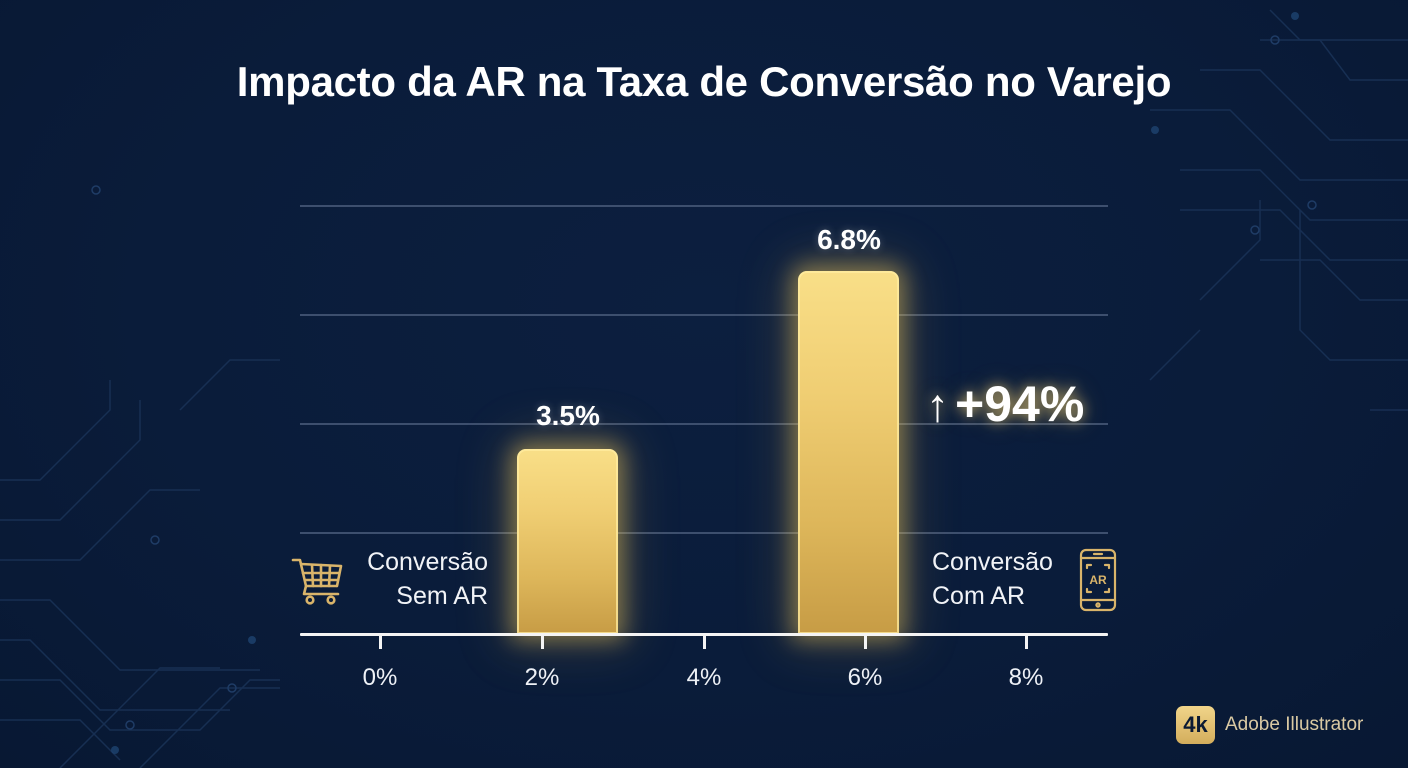 The image size is (1408, 768). Describe the element at coordinates (865, 677) in the screenshot. I see `x-tick-label: 6%` at that location.